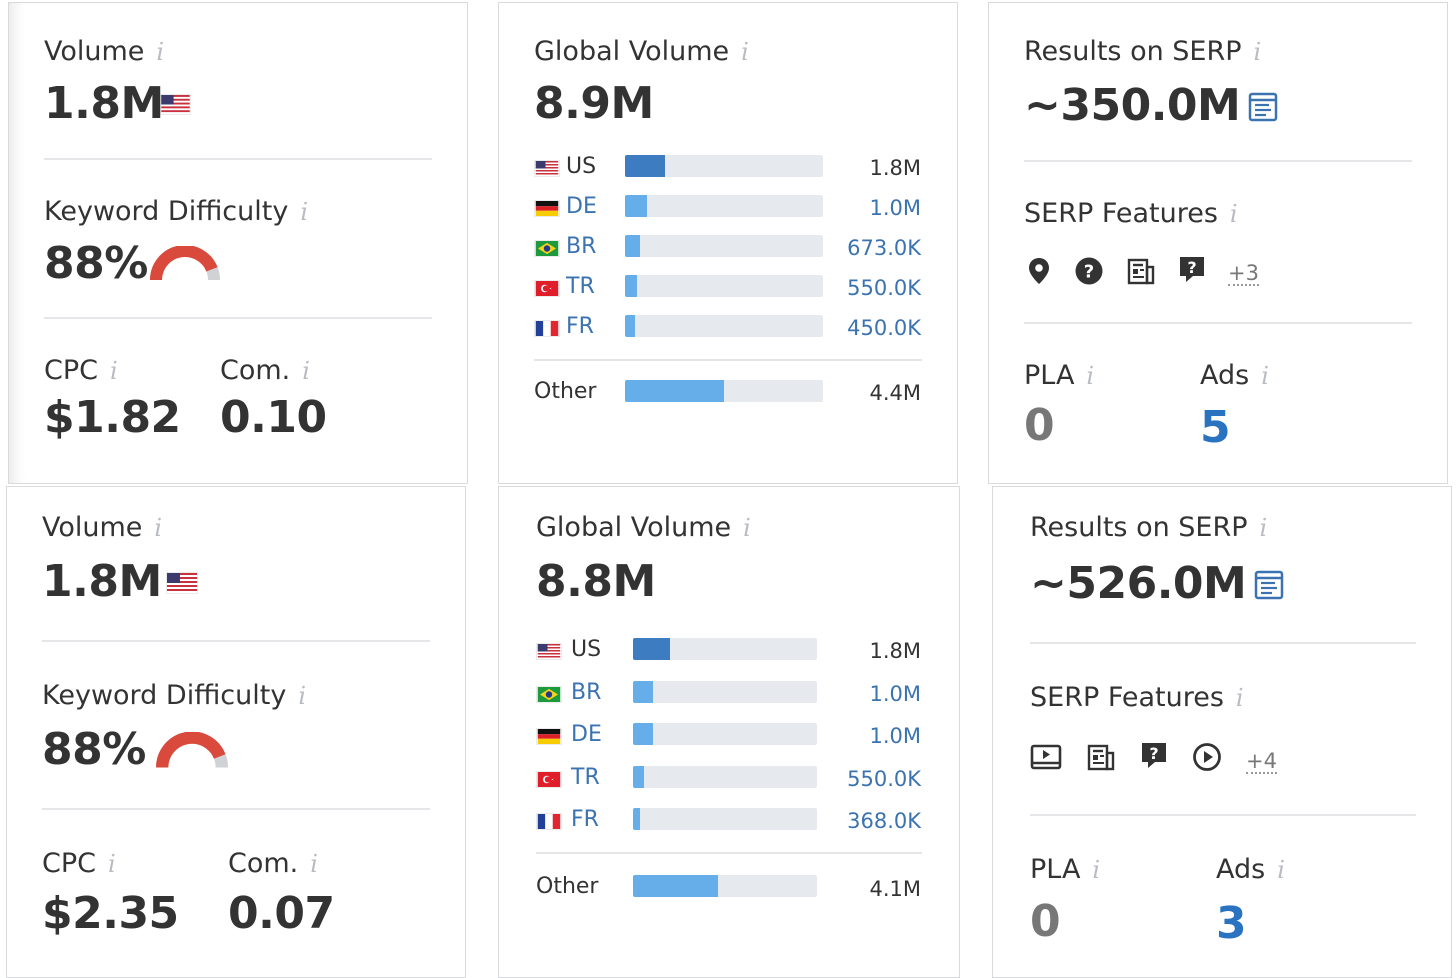 This screenshot has height=978, width=1456. Describe the element at coordinates (884, 821) in the screenshot. I see `country-value-fr: 368.0K` at that location.